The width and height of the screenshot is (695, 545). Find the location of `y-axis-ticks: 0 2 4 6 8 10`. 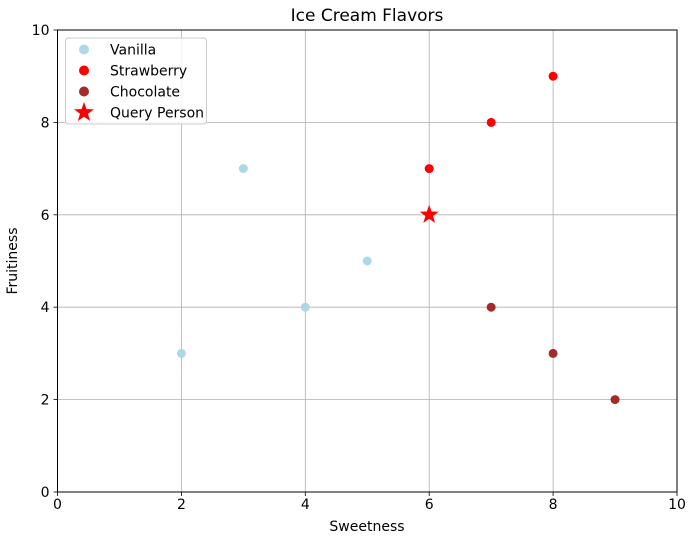

y-axis-ticks: 0 2 4 6 8 10 is located at coordinates (45, 262).